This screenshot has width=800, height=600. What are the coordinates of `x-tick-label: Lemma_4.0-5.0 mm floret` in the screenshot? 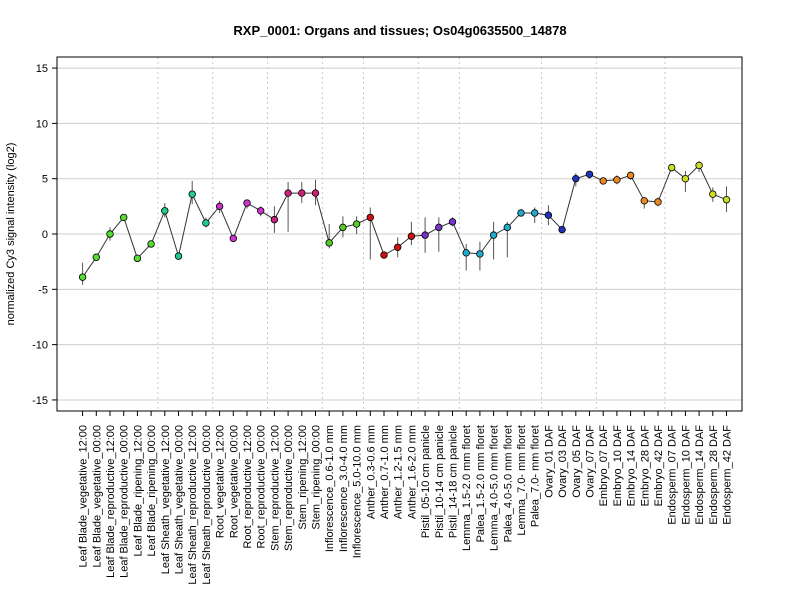 It's located at (495, 488).